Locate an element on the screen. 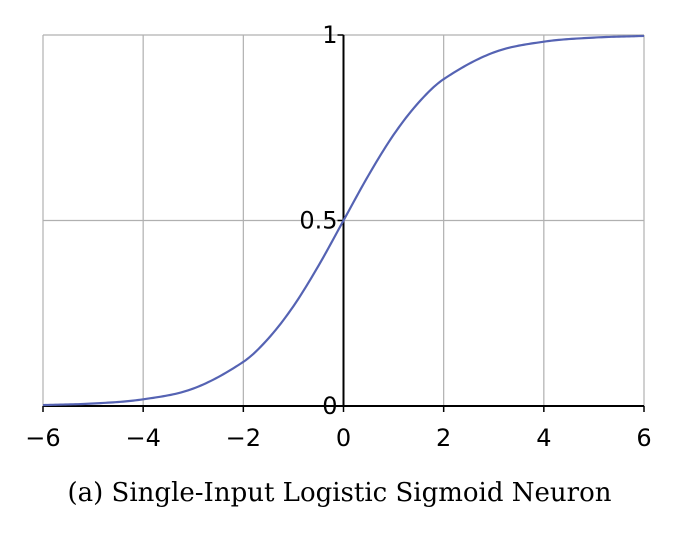  x-tick-label: 6 is located at coordinates (643, 438).